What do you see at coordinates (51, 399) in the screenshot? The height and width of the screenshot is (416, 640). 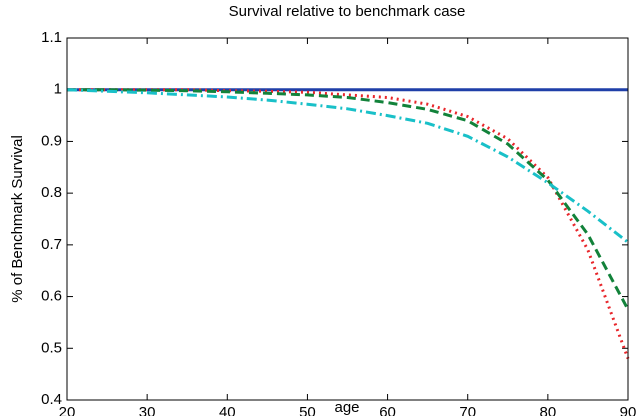 I see `y-tick-label: 0.4` at bounding box center [51, 399].